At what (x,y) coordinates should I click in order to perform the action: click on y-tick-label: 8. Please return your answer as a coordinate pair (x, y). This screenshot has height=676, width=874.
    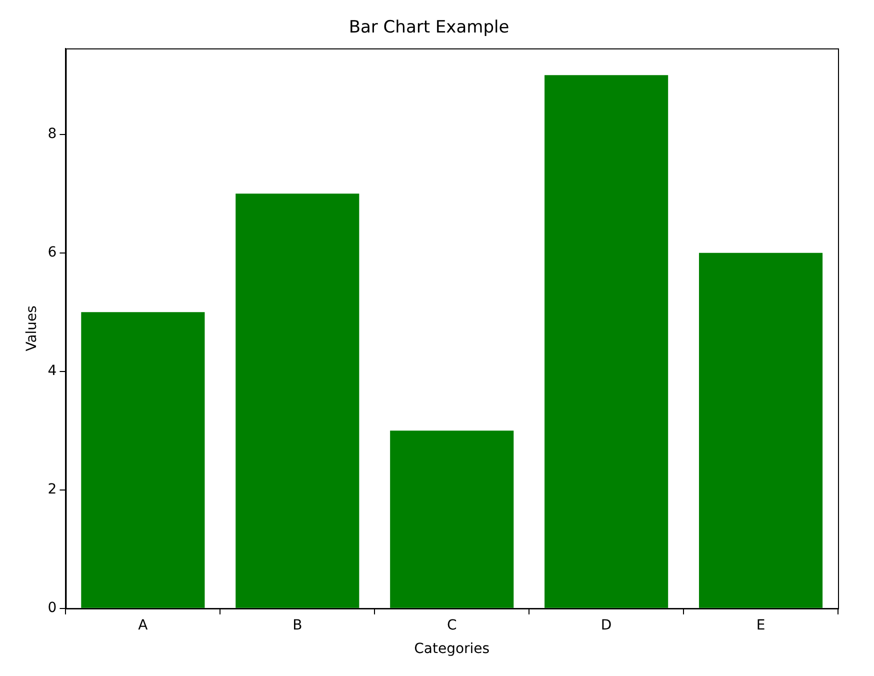
    Looking at the image, I should click on (52, 134).